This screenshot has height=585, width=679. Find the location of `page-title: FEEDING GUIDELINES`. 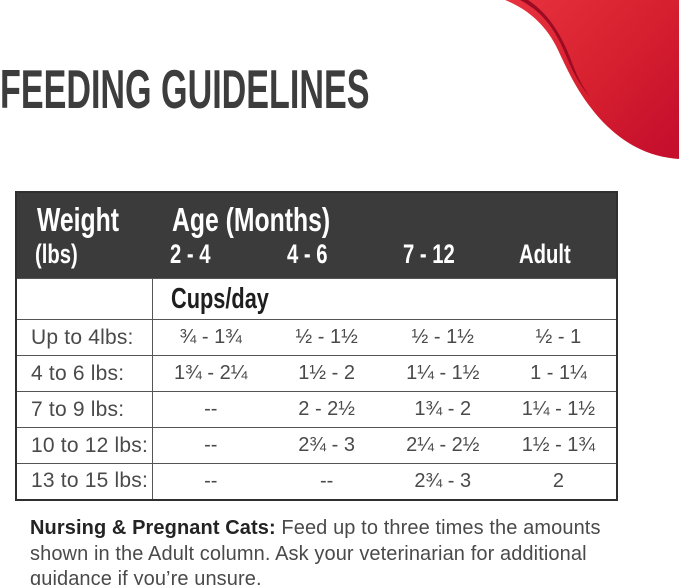

page-title: FEEDING GUIDELINES is located at coordinates (298, 89).